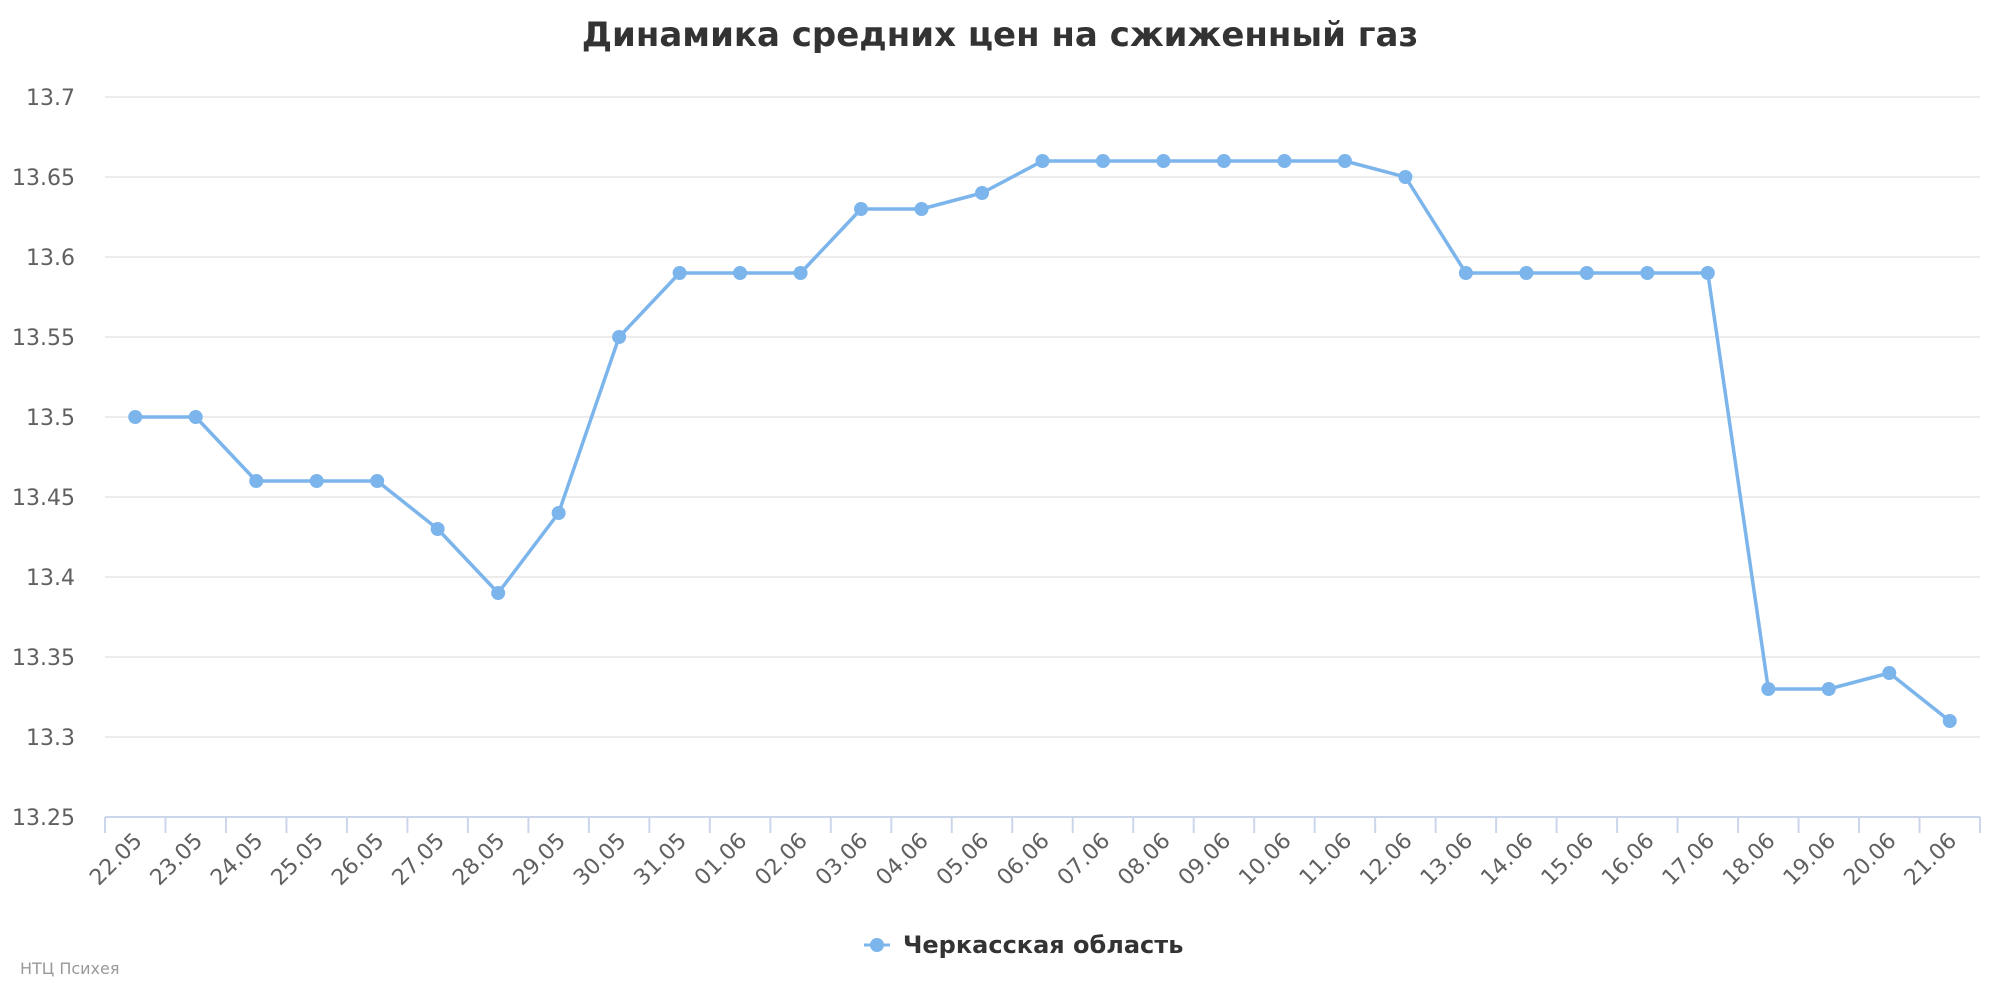  I want to click on x-tick-label: 12.06, so click(1386, 860).